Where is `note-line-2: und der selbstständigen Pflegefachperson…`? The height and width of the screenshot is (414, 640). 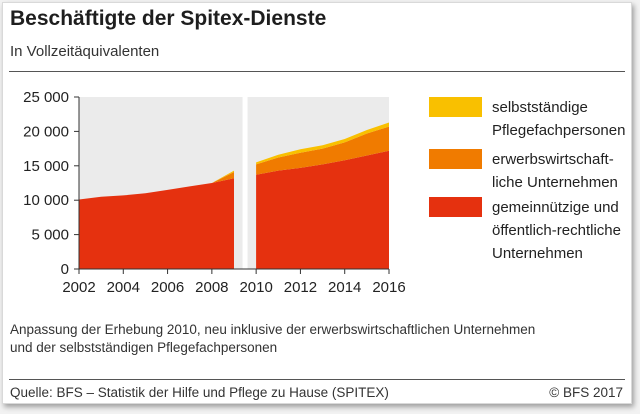
note-line-2: und der selbstständigen Pflegefachperson… is located at coordinates (144, 347).